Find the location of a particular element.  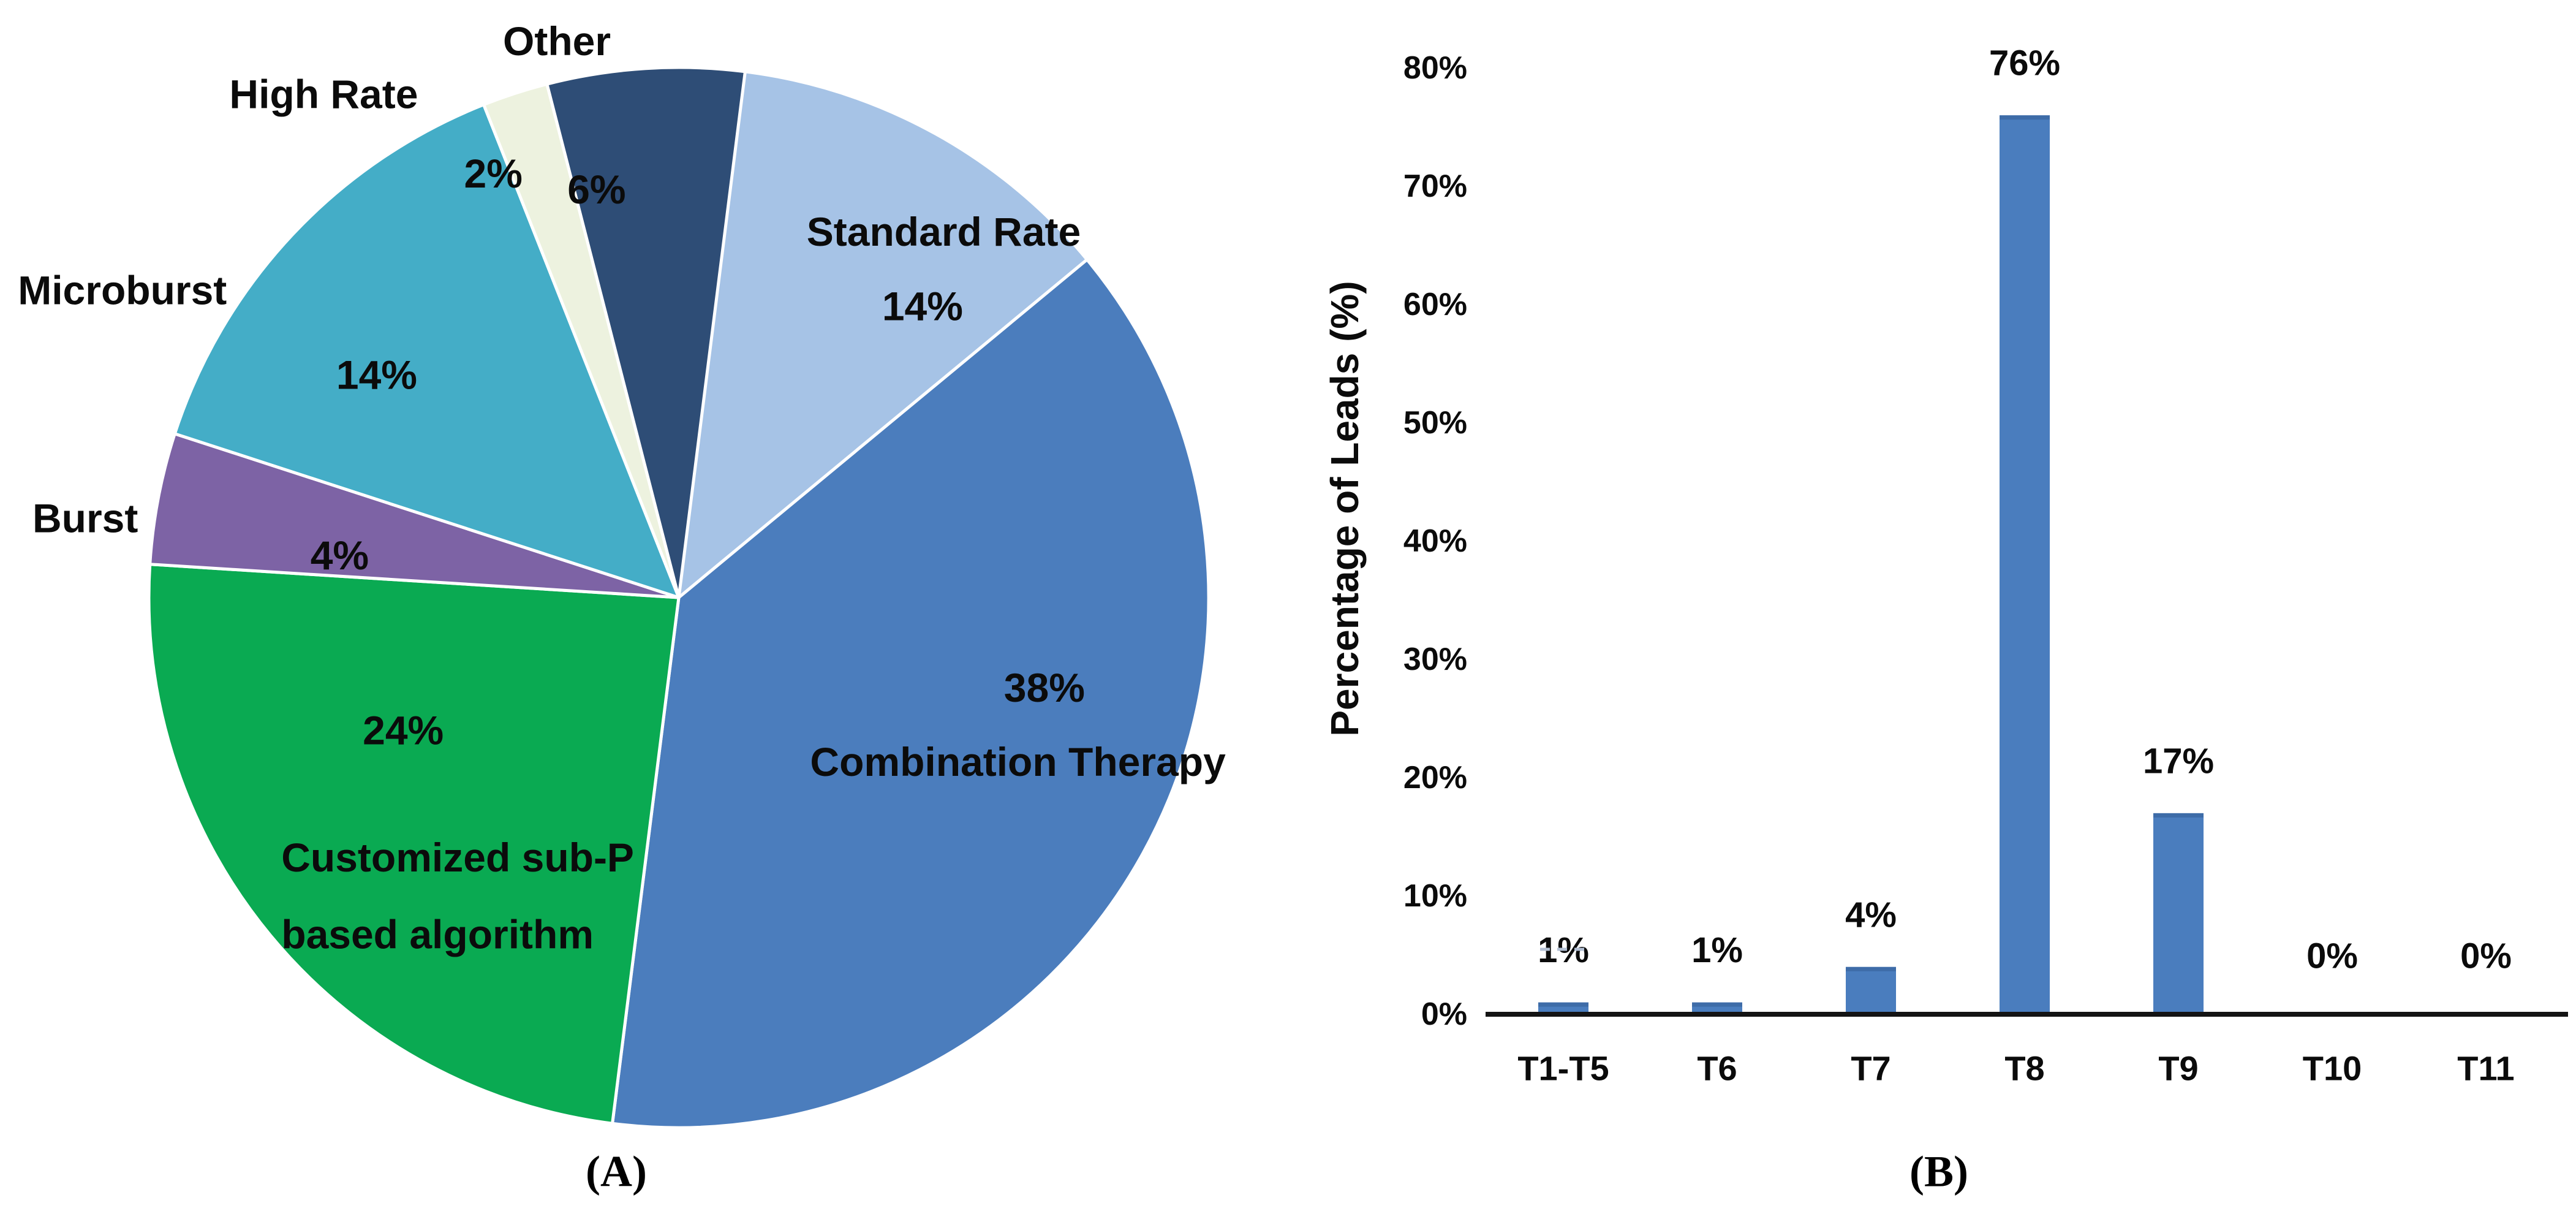

bar-value-label-t6: 1% is located at coordinates (1717, 950).